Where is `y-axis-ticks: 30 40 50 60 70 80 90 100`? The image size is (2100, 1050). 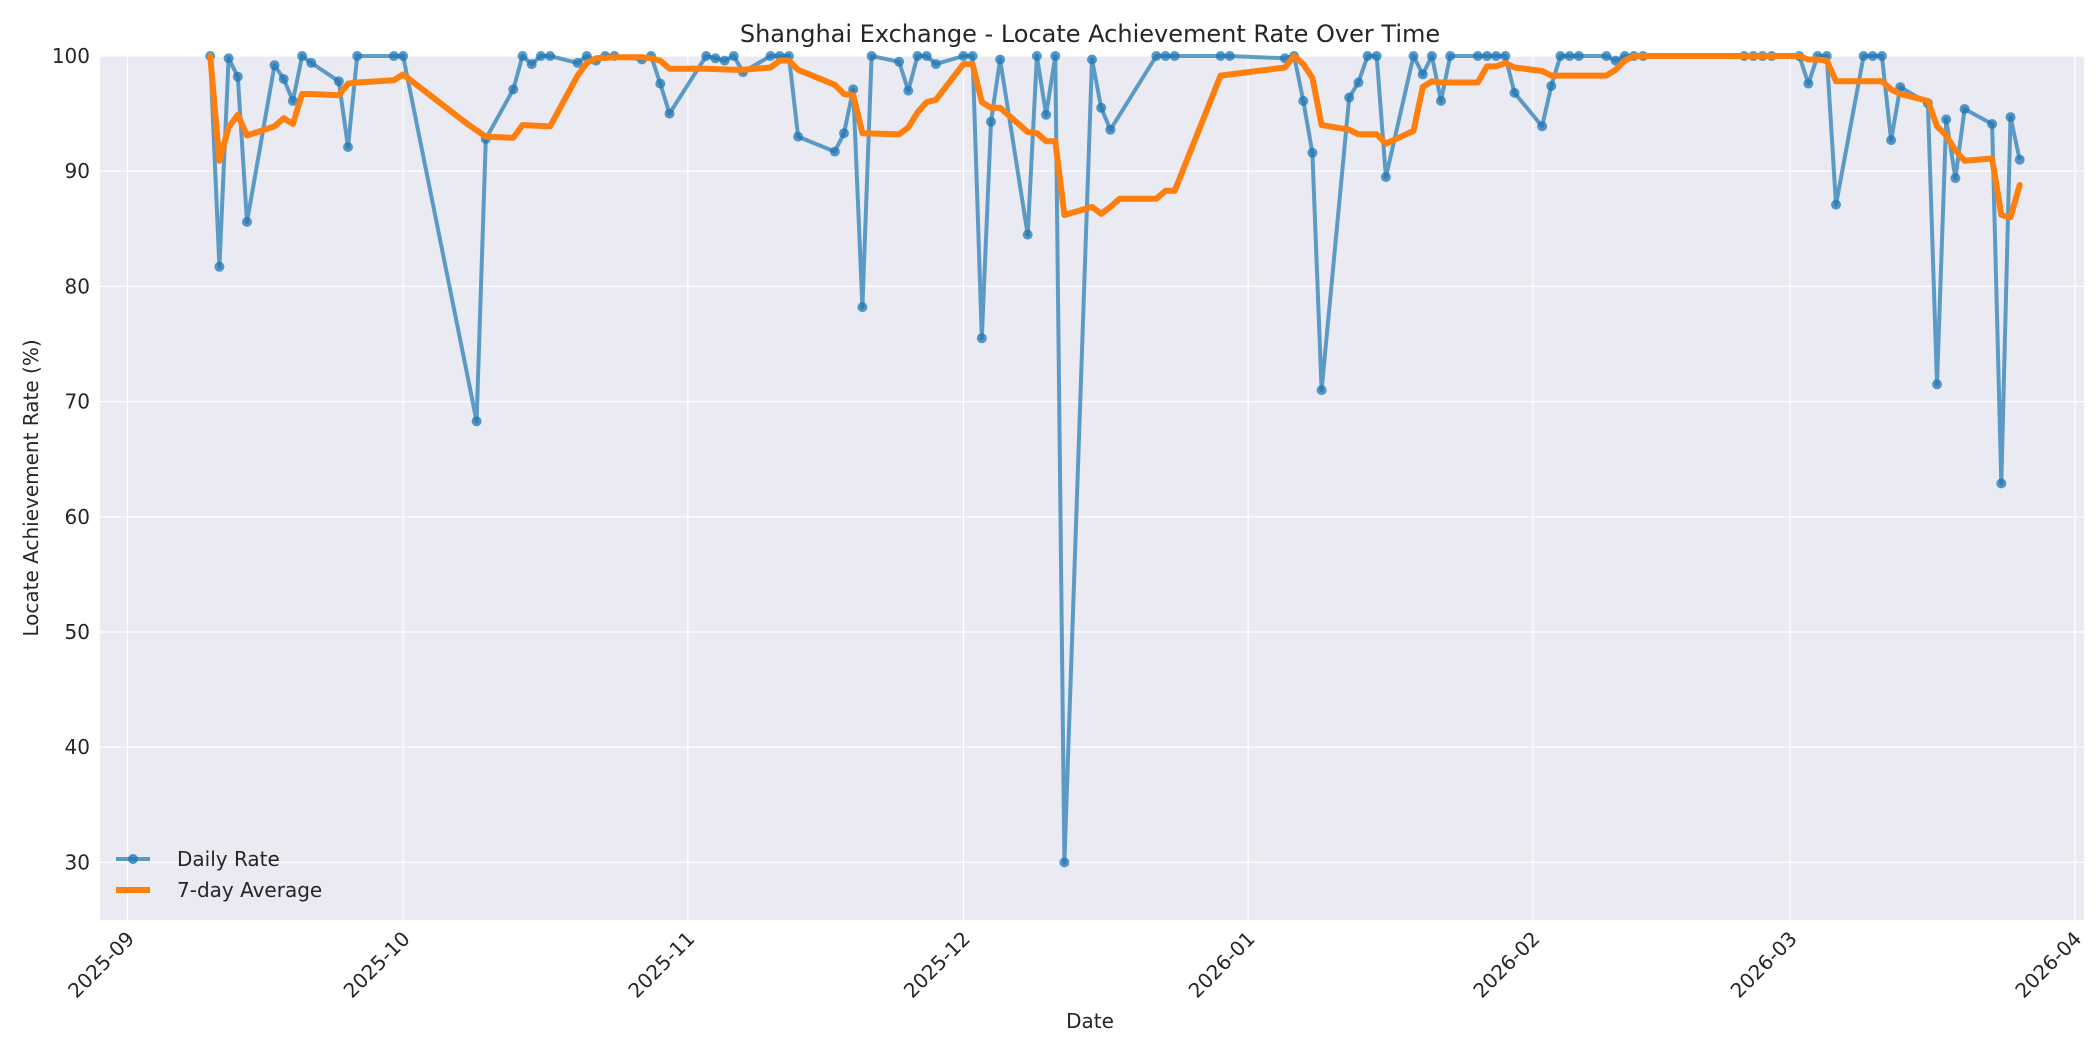 y-axis-ticks: 30 40 50 60 70 80 90 100 is located at coordinates (71, 459).